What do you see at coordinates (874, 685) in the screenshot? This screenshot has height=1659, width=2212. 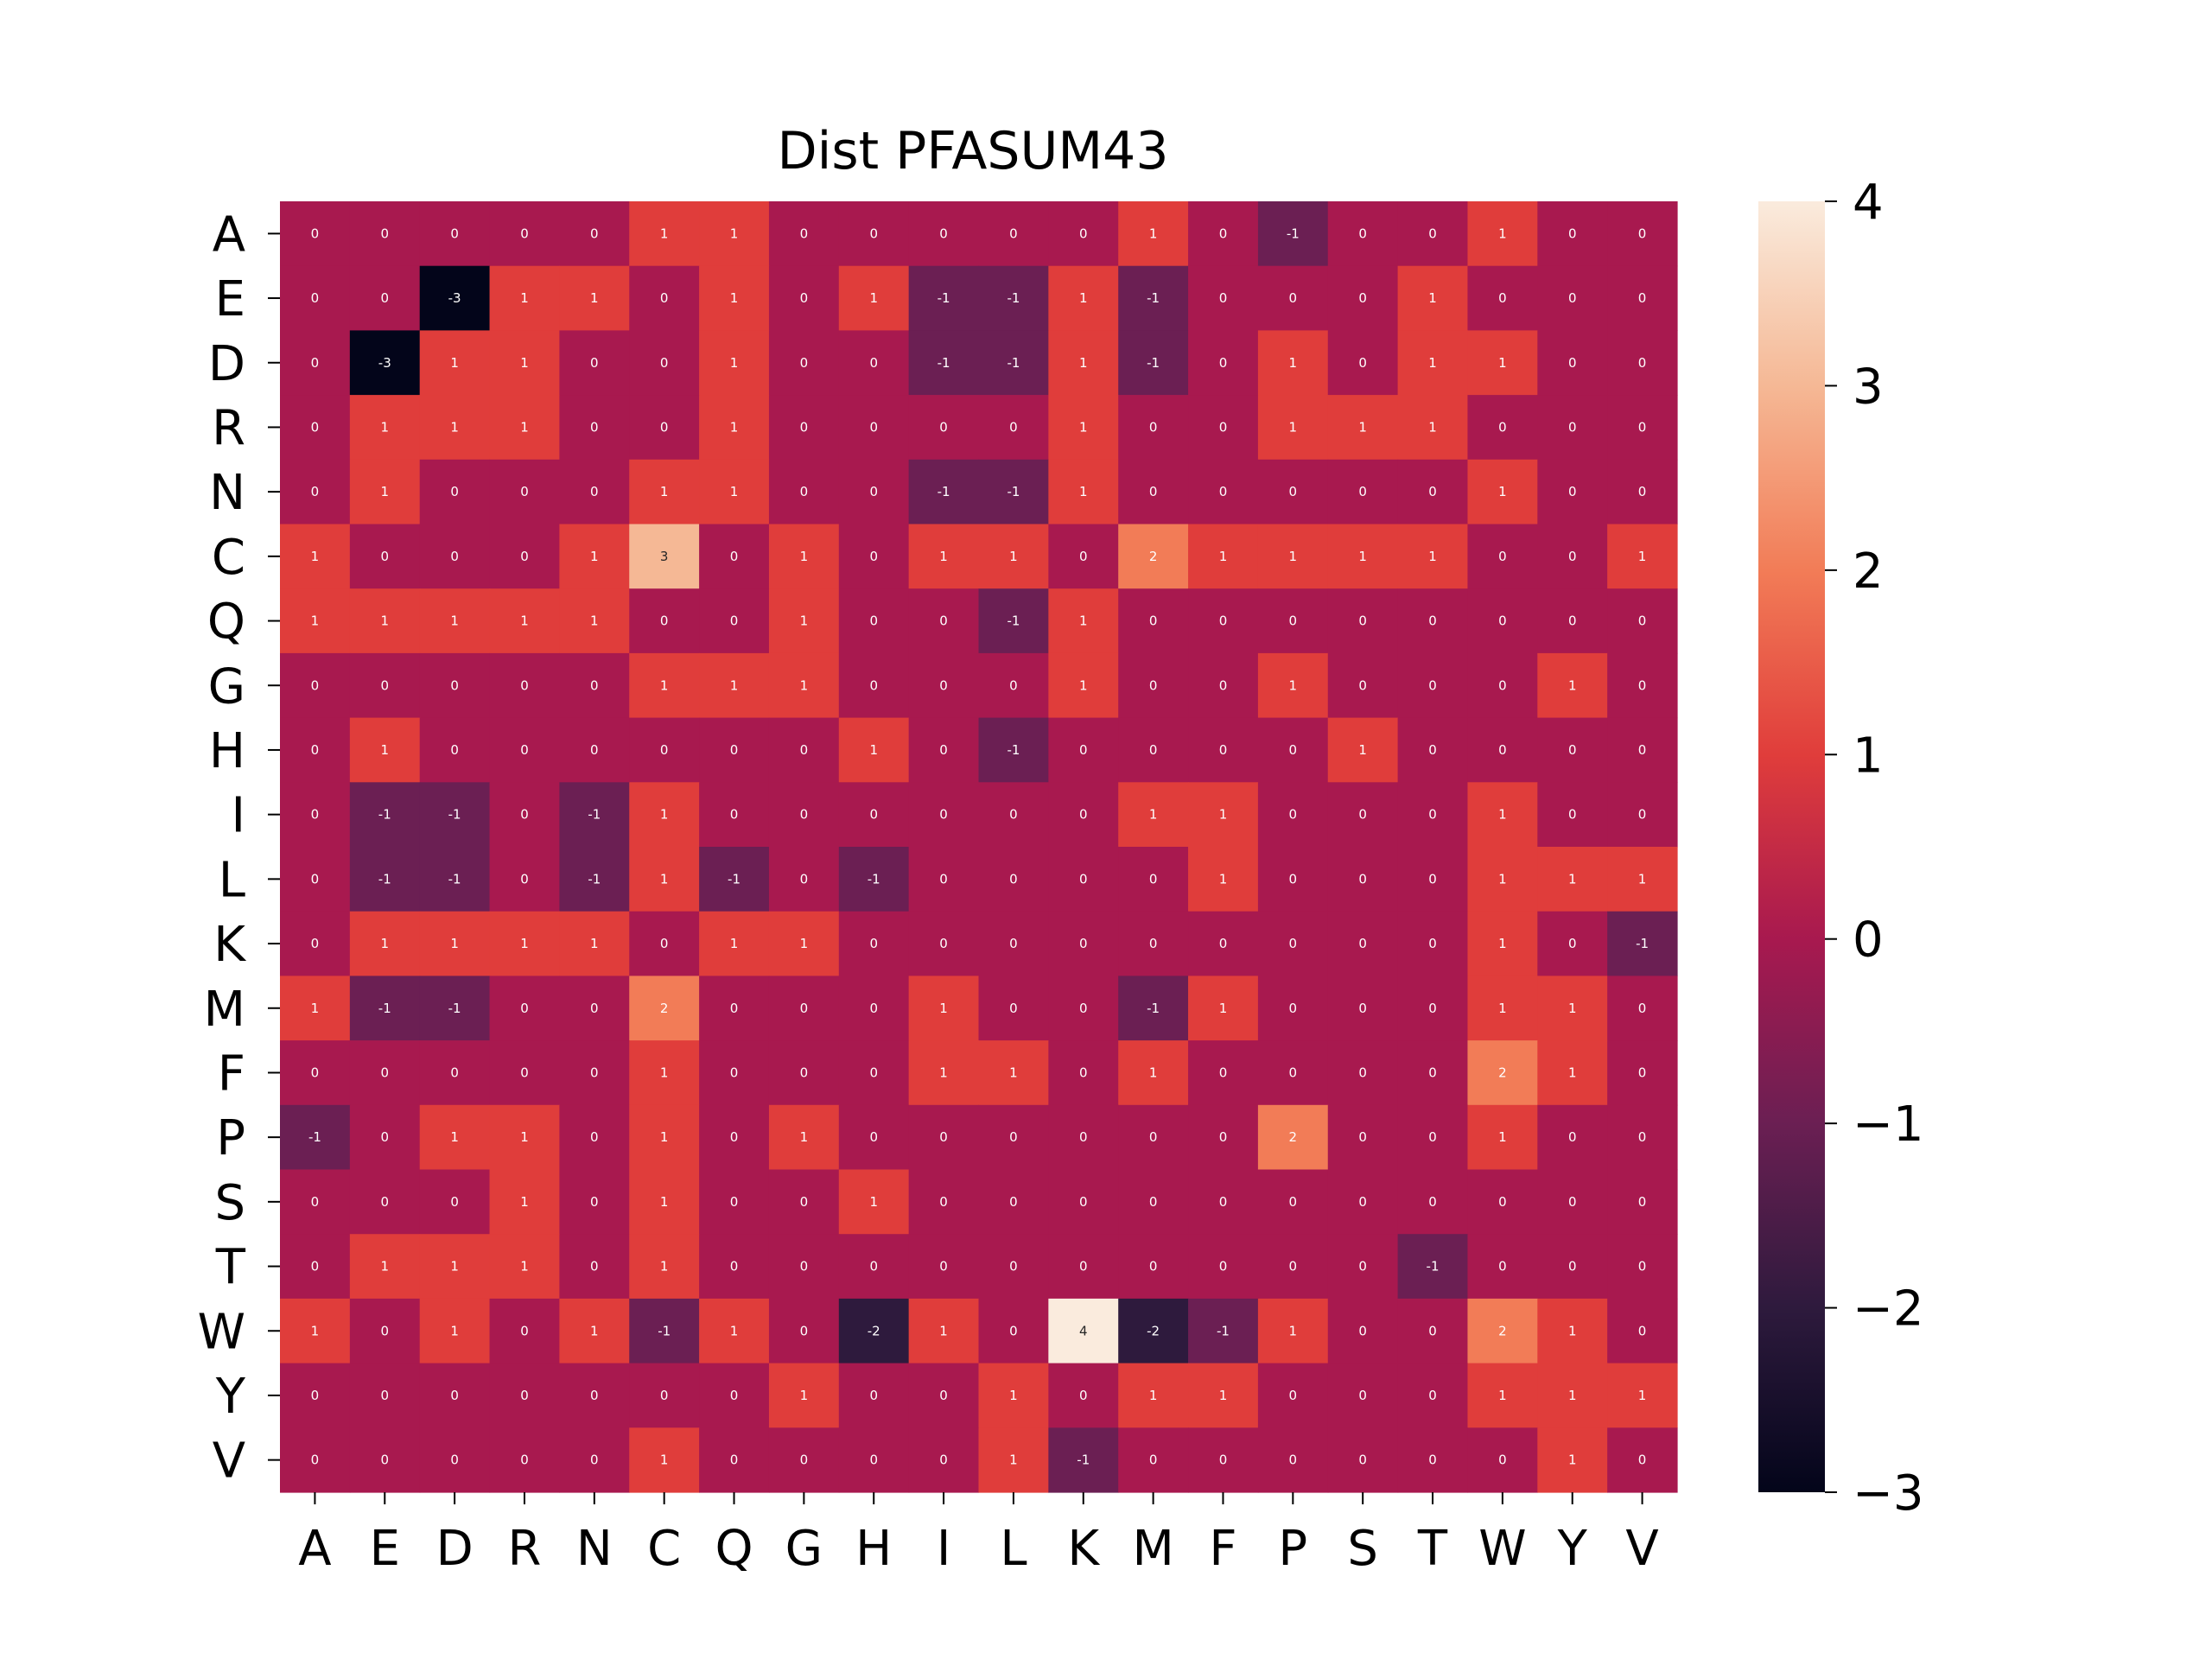 I see `heatmap-cell-G-H` at bounding box center [874, 685].